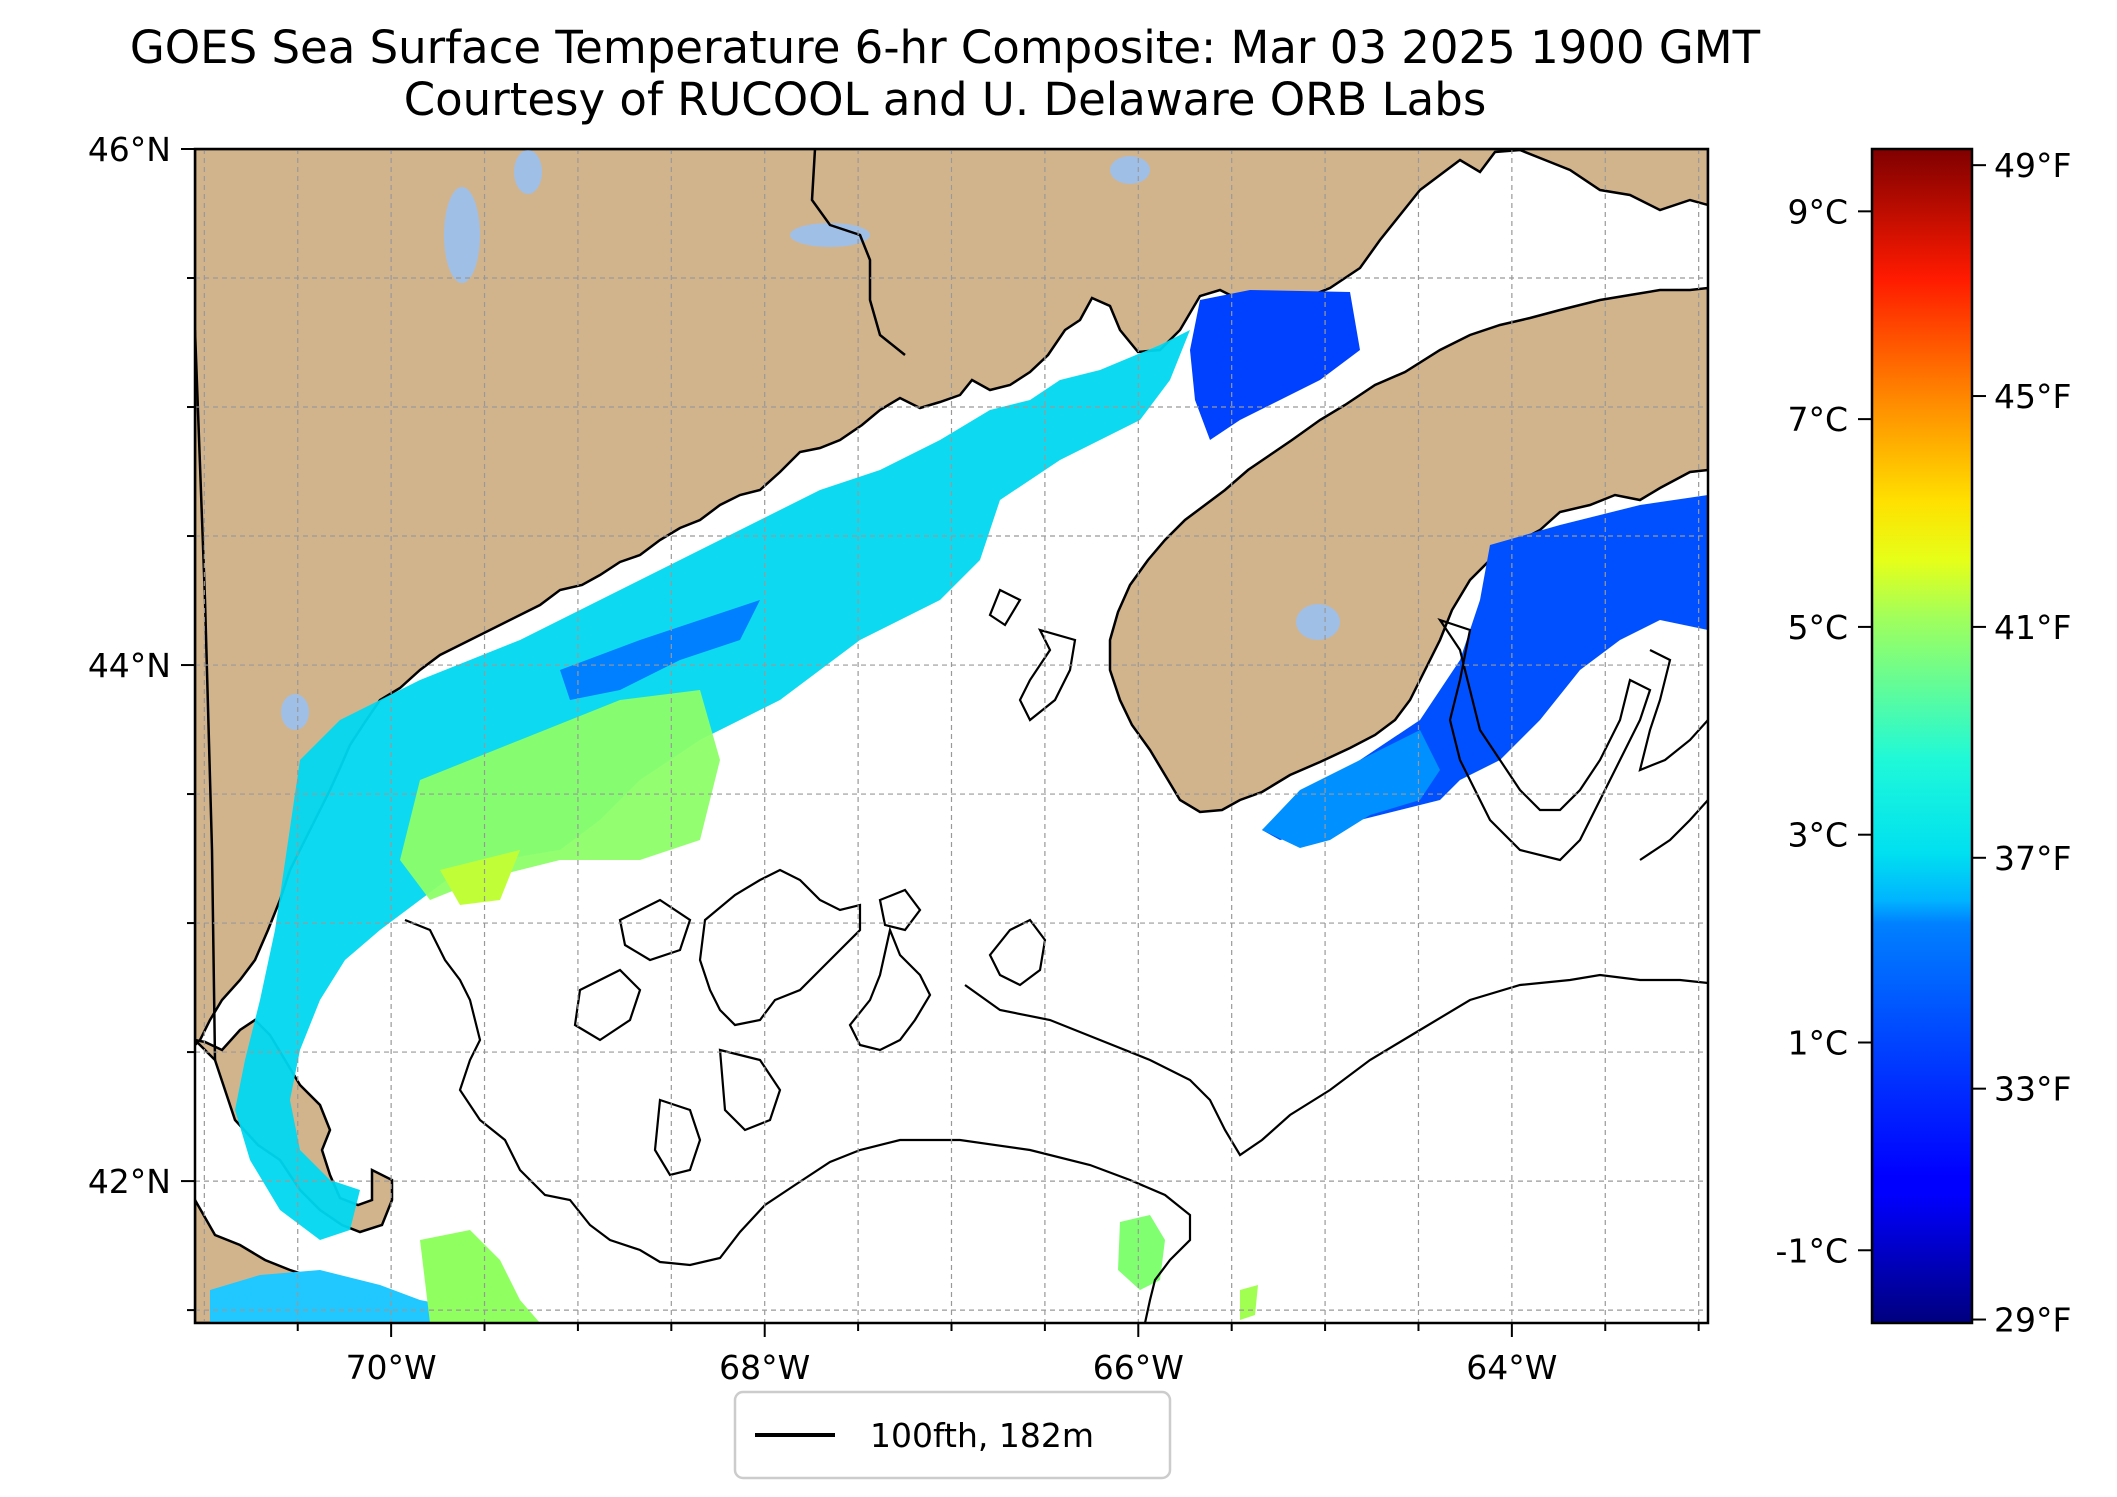 This screenshot has width=2117, height=1497. I want to click on legend: 100fth, 182m, so click(952, 1435).